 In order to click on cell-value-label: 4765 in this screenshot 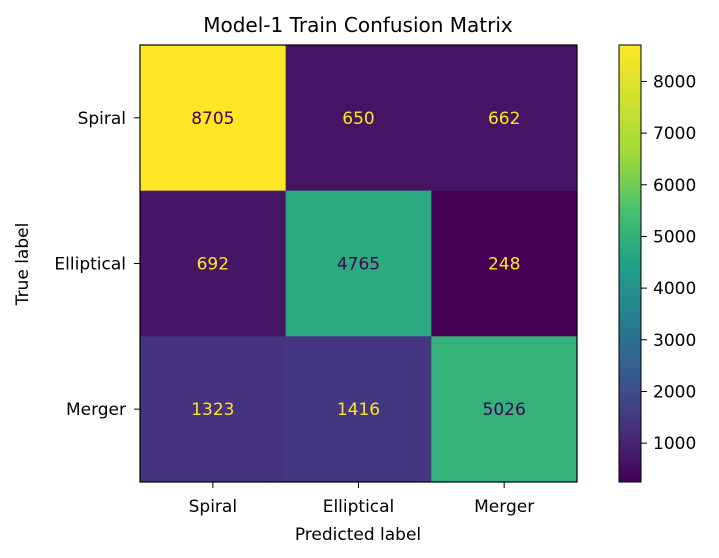, I will do `click(358, 265)`.